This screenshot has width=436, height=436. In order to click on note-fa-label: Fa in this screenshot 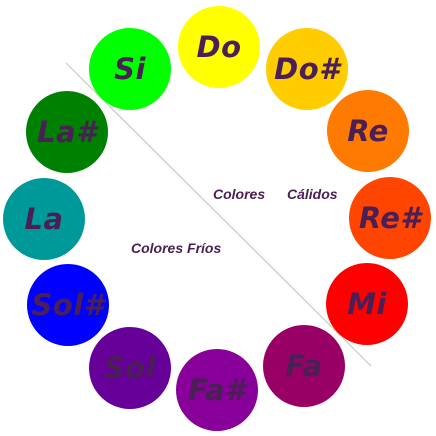, I will do `click(304, 365)`.